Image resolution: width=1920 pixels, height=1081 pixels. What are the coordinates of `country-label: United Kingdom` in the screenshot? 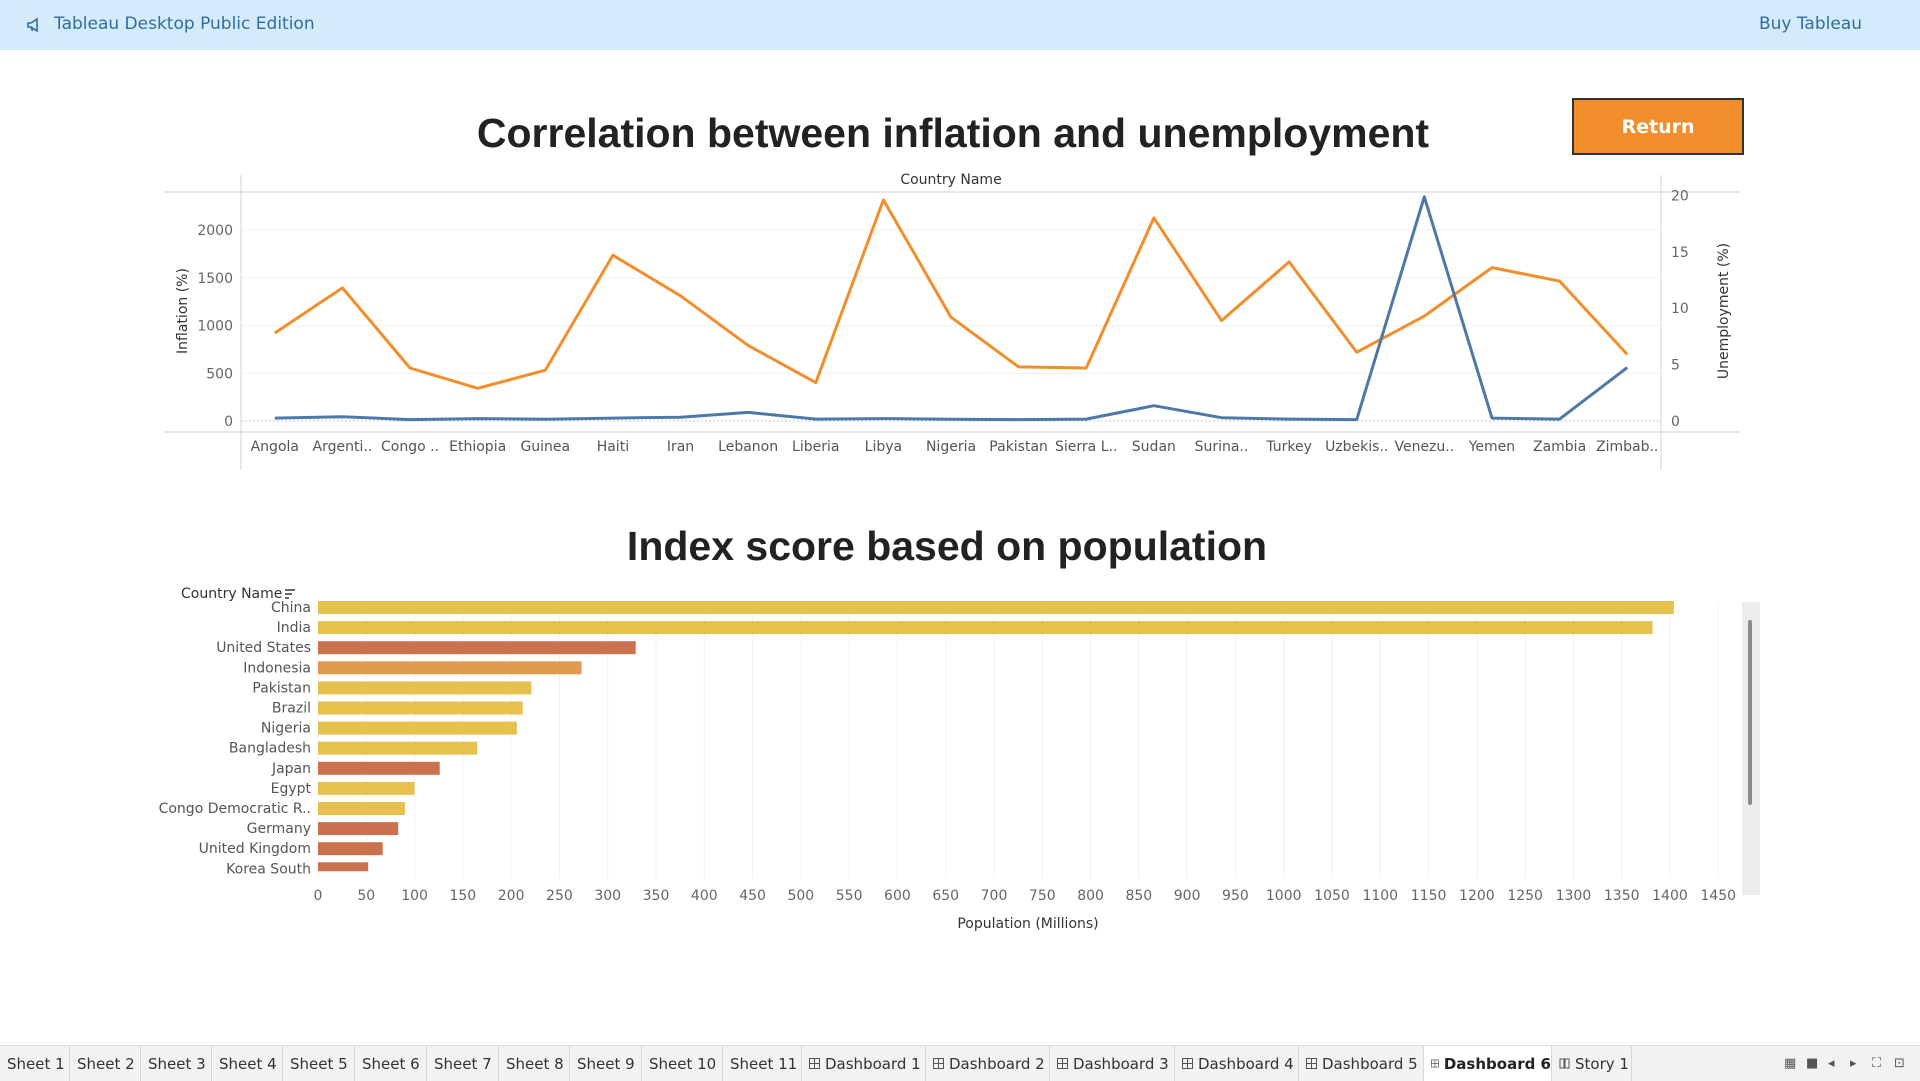 It's located at (255, 849).